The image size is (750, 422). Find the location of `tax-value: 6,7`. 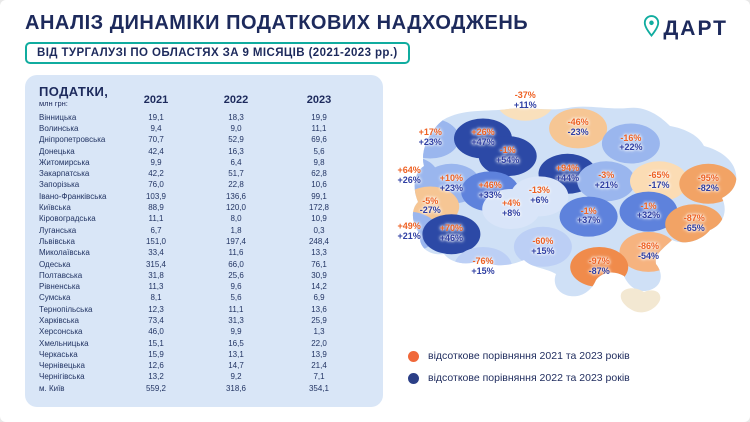

tax-value: 6,7 is located at coordinates (156, 230).